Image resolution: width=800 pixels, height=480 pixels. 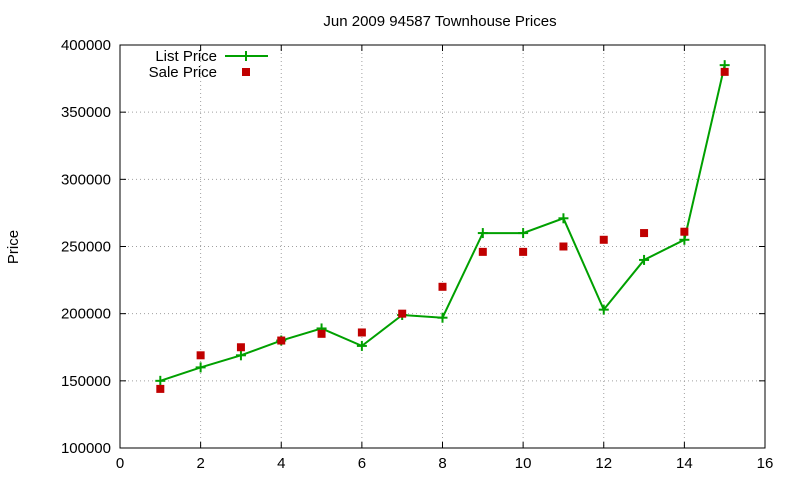 What do you see at coordinates (86, 45) in the screenshot?
I see `y-tick-label: 400000` at bounding box center [86, 45].